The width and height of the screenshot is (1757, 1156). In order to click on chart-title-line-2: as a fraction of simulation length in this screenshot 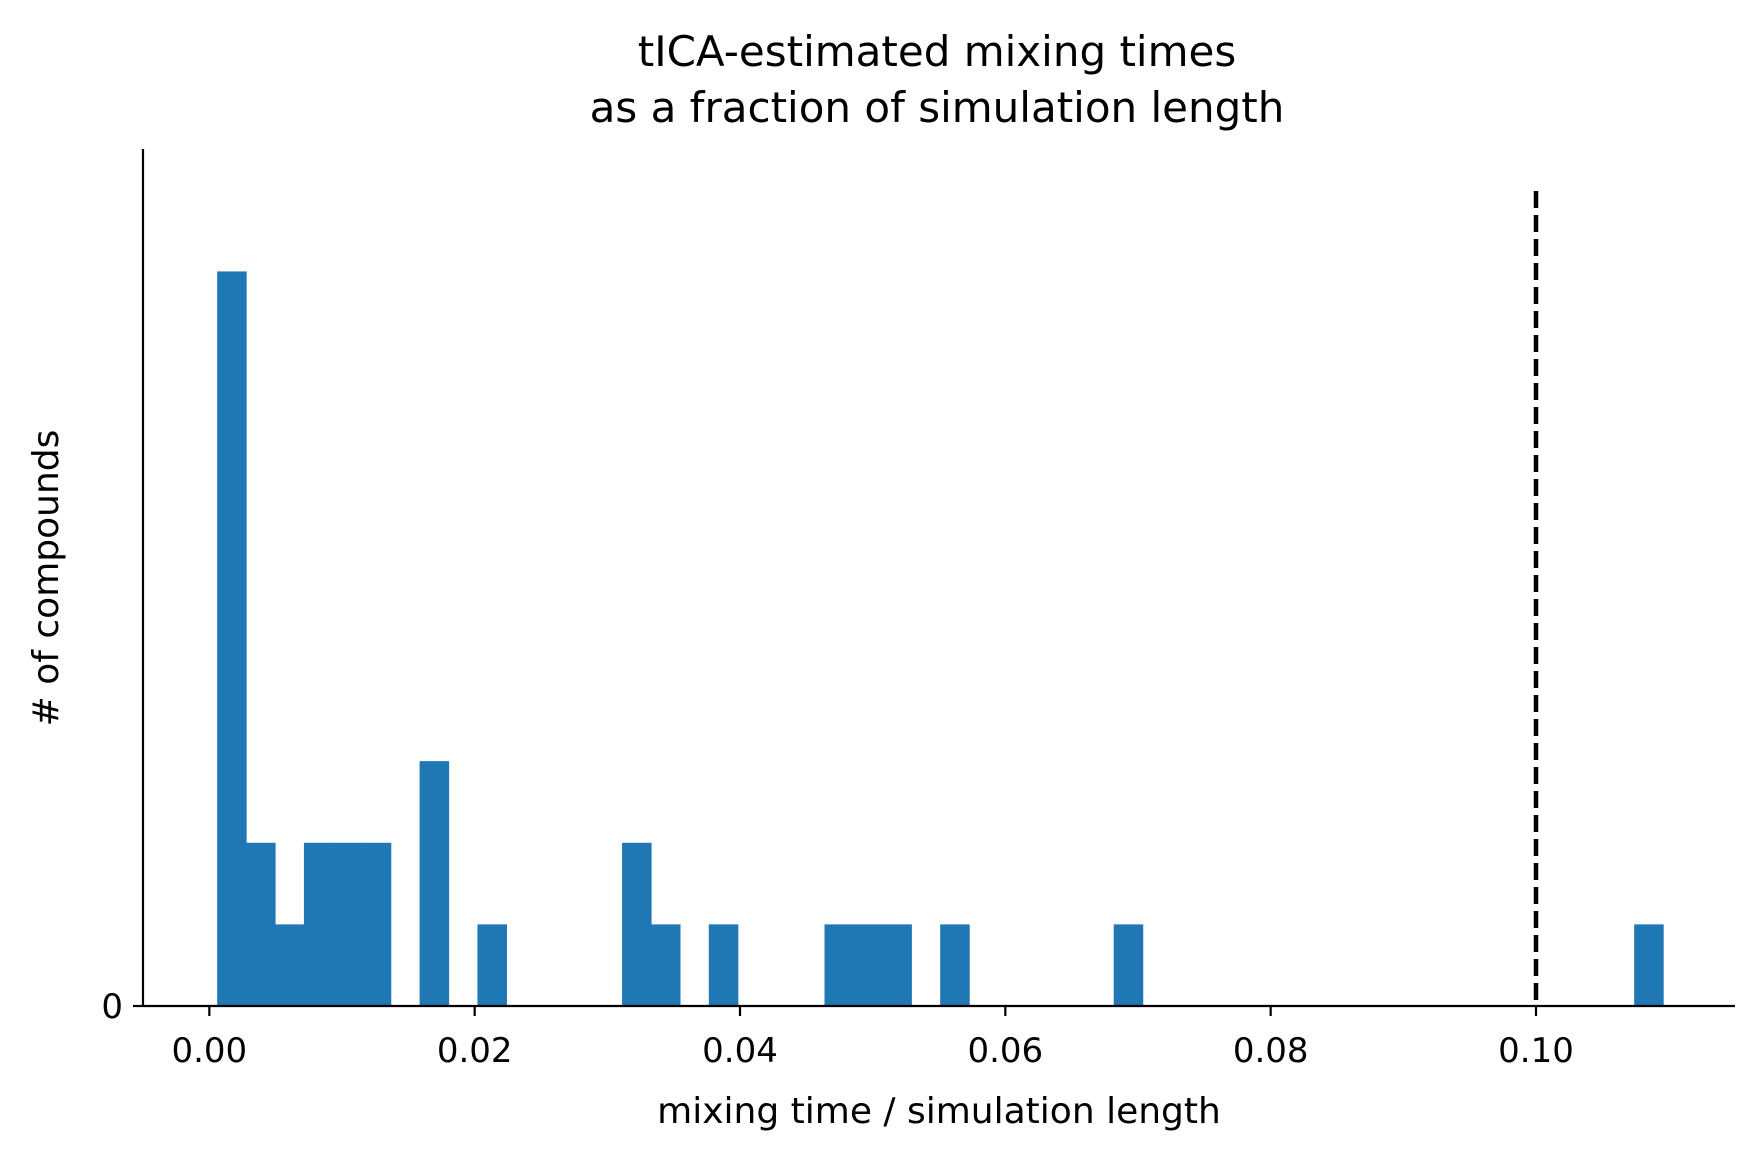, I will do `click(937, 107)`.